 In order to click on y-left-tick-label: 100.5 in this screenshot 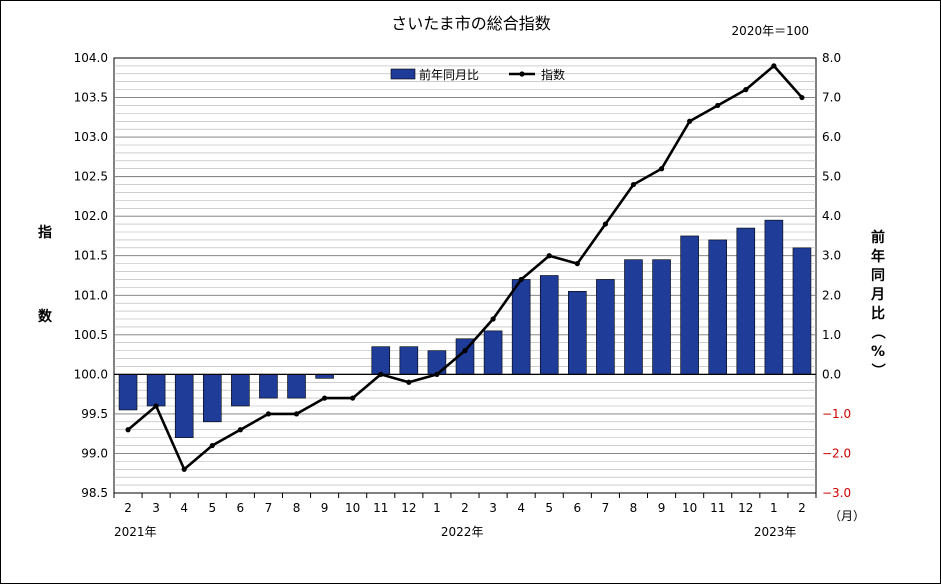, I will do `click(91, 335)`.